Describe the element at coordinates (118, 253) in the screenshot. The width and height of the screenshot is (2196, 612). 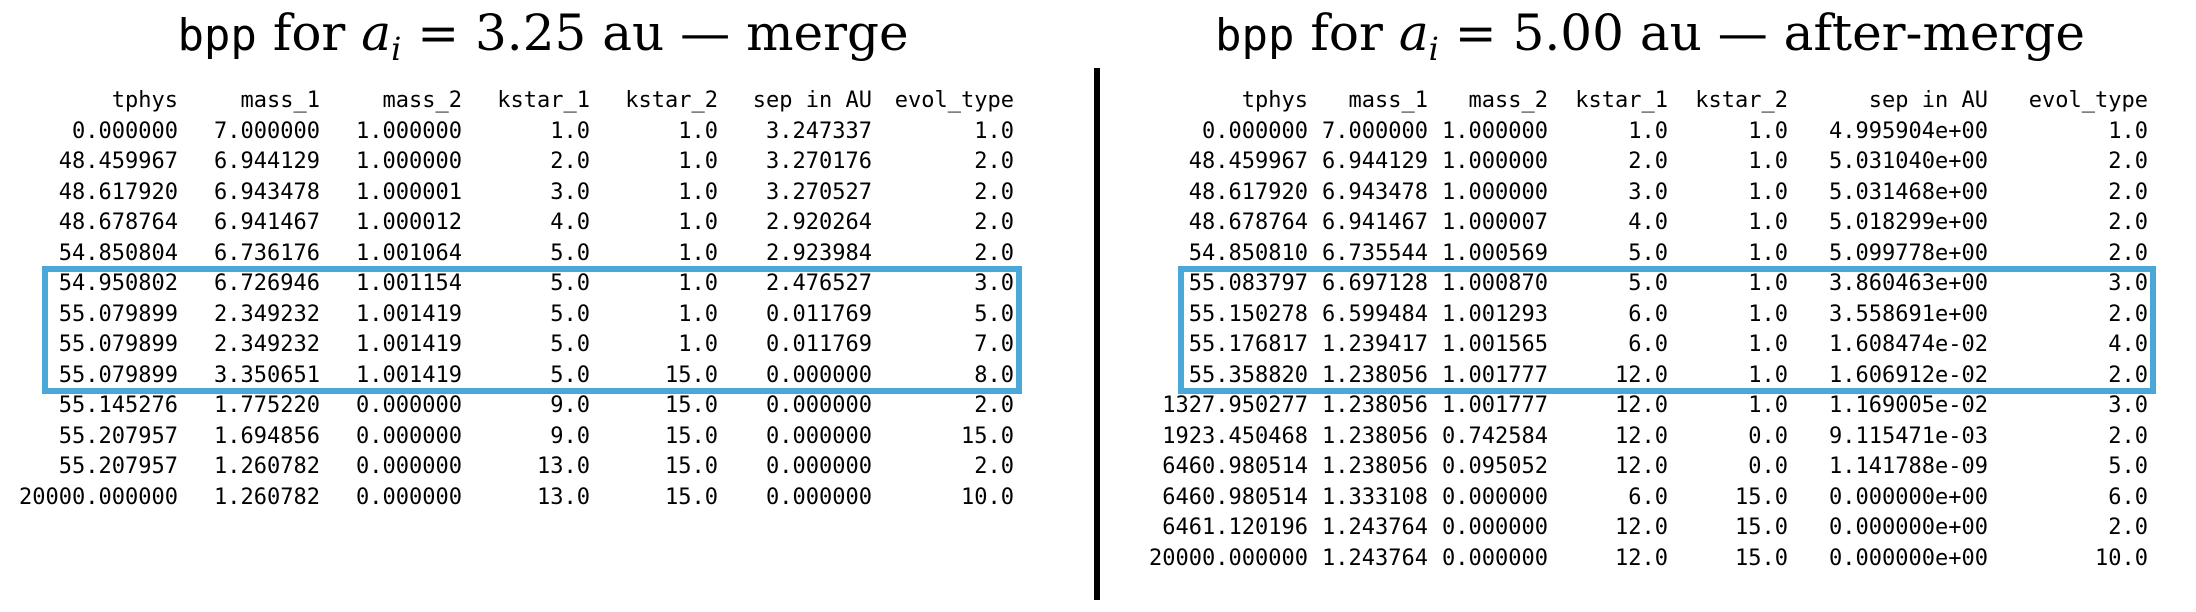
I see `table-cell: 54.850804` at that location.